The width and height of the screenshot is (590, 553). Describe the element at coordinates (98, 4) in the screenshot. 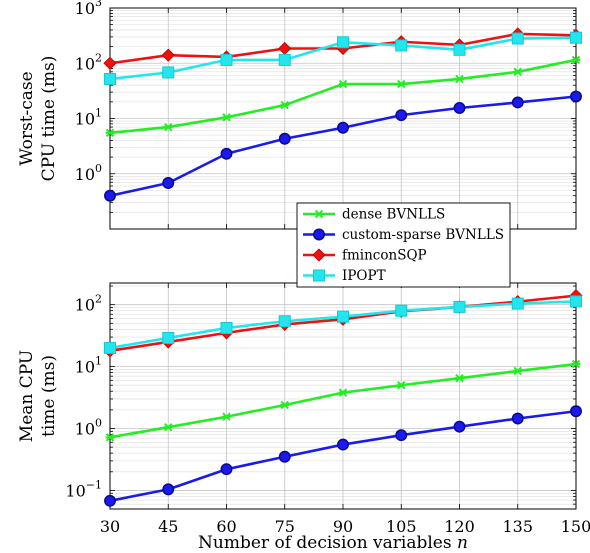

I see `y-tick-exponent: 3` at that location.